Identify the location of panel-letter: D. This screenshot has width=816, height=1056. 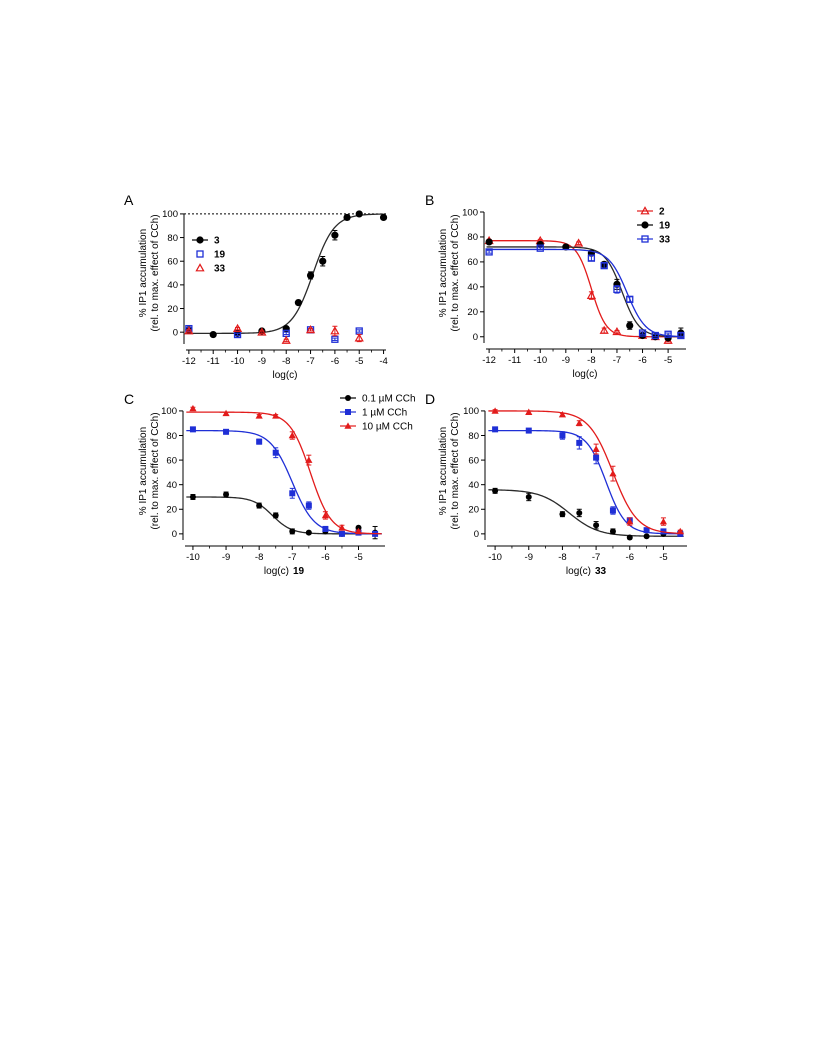
(430, 399).